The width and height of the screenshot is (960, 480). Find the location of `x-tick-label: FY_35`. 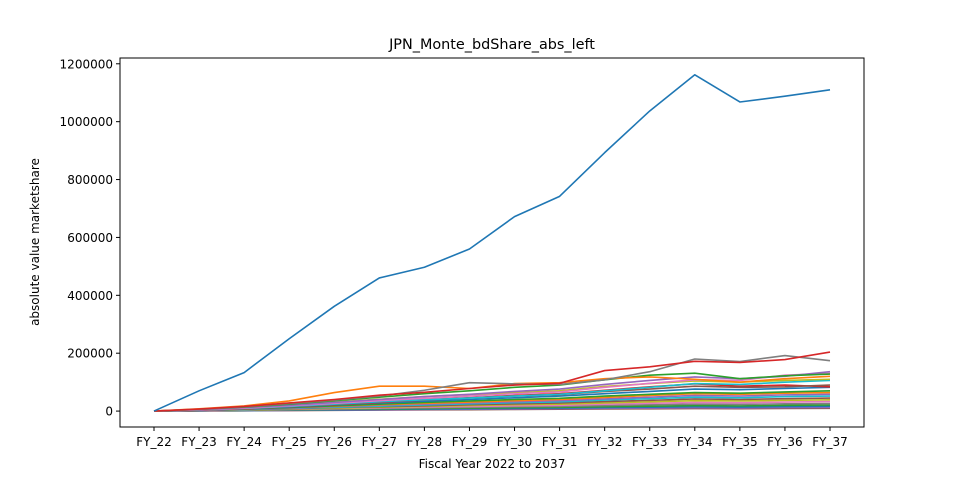

x-tick-label: FY_35 is located at coordinates (740, 442).